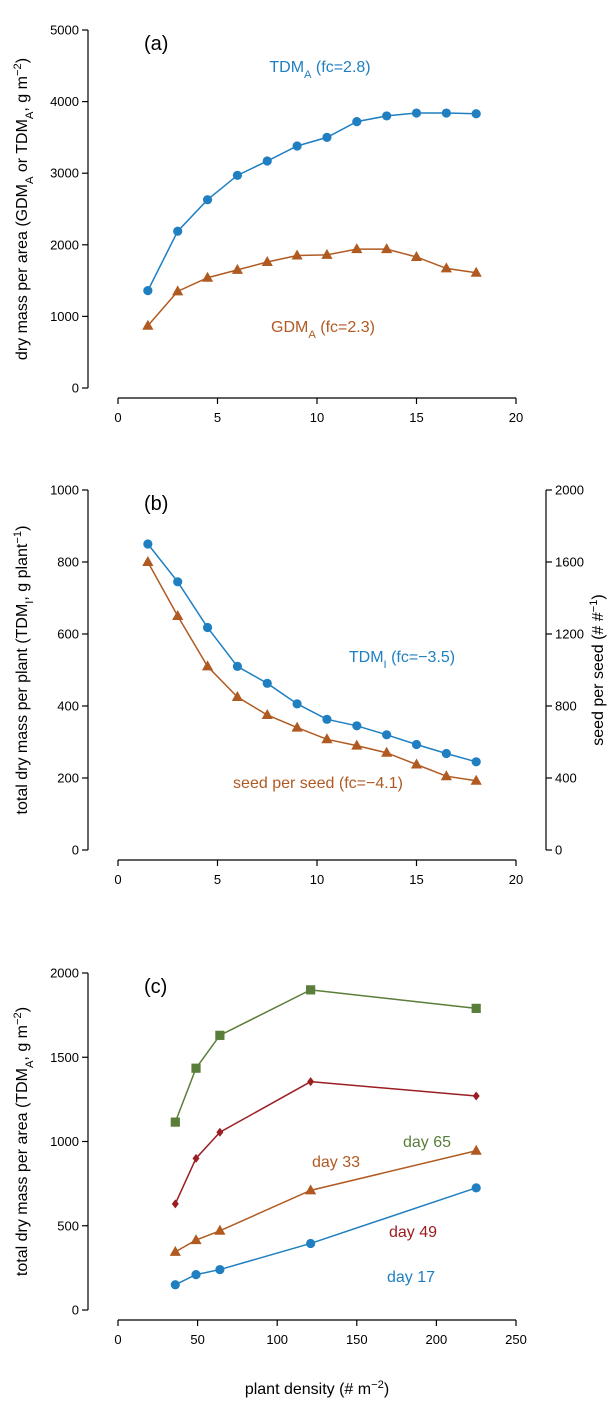  I want to click on x-tick-label: 10, so click(317, 417).